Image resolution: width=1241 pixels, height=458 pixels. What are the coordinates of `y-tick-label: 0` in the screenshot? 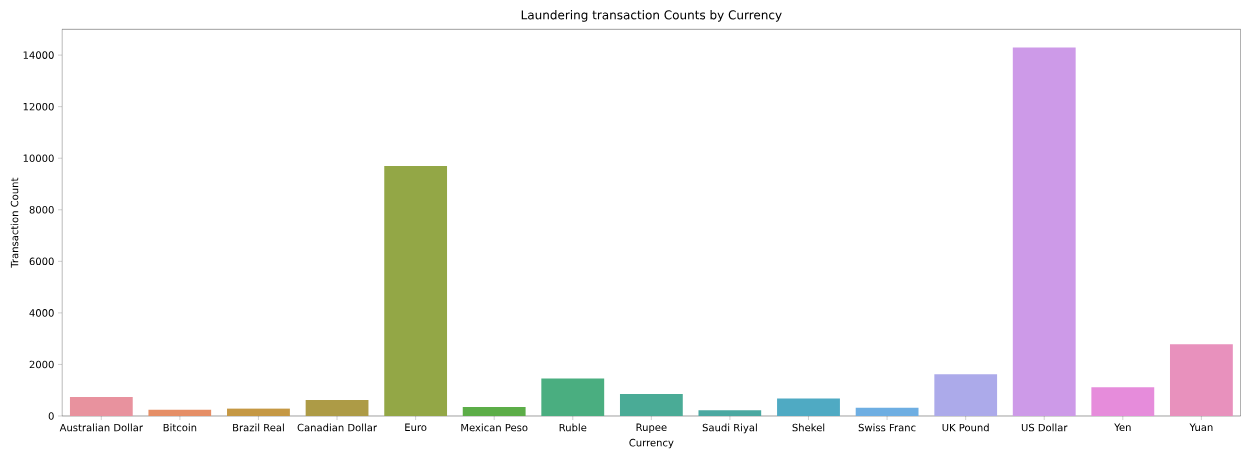 It's located at (51, 416).